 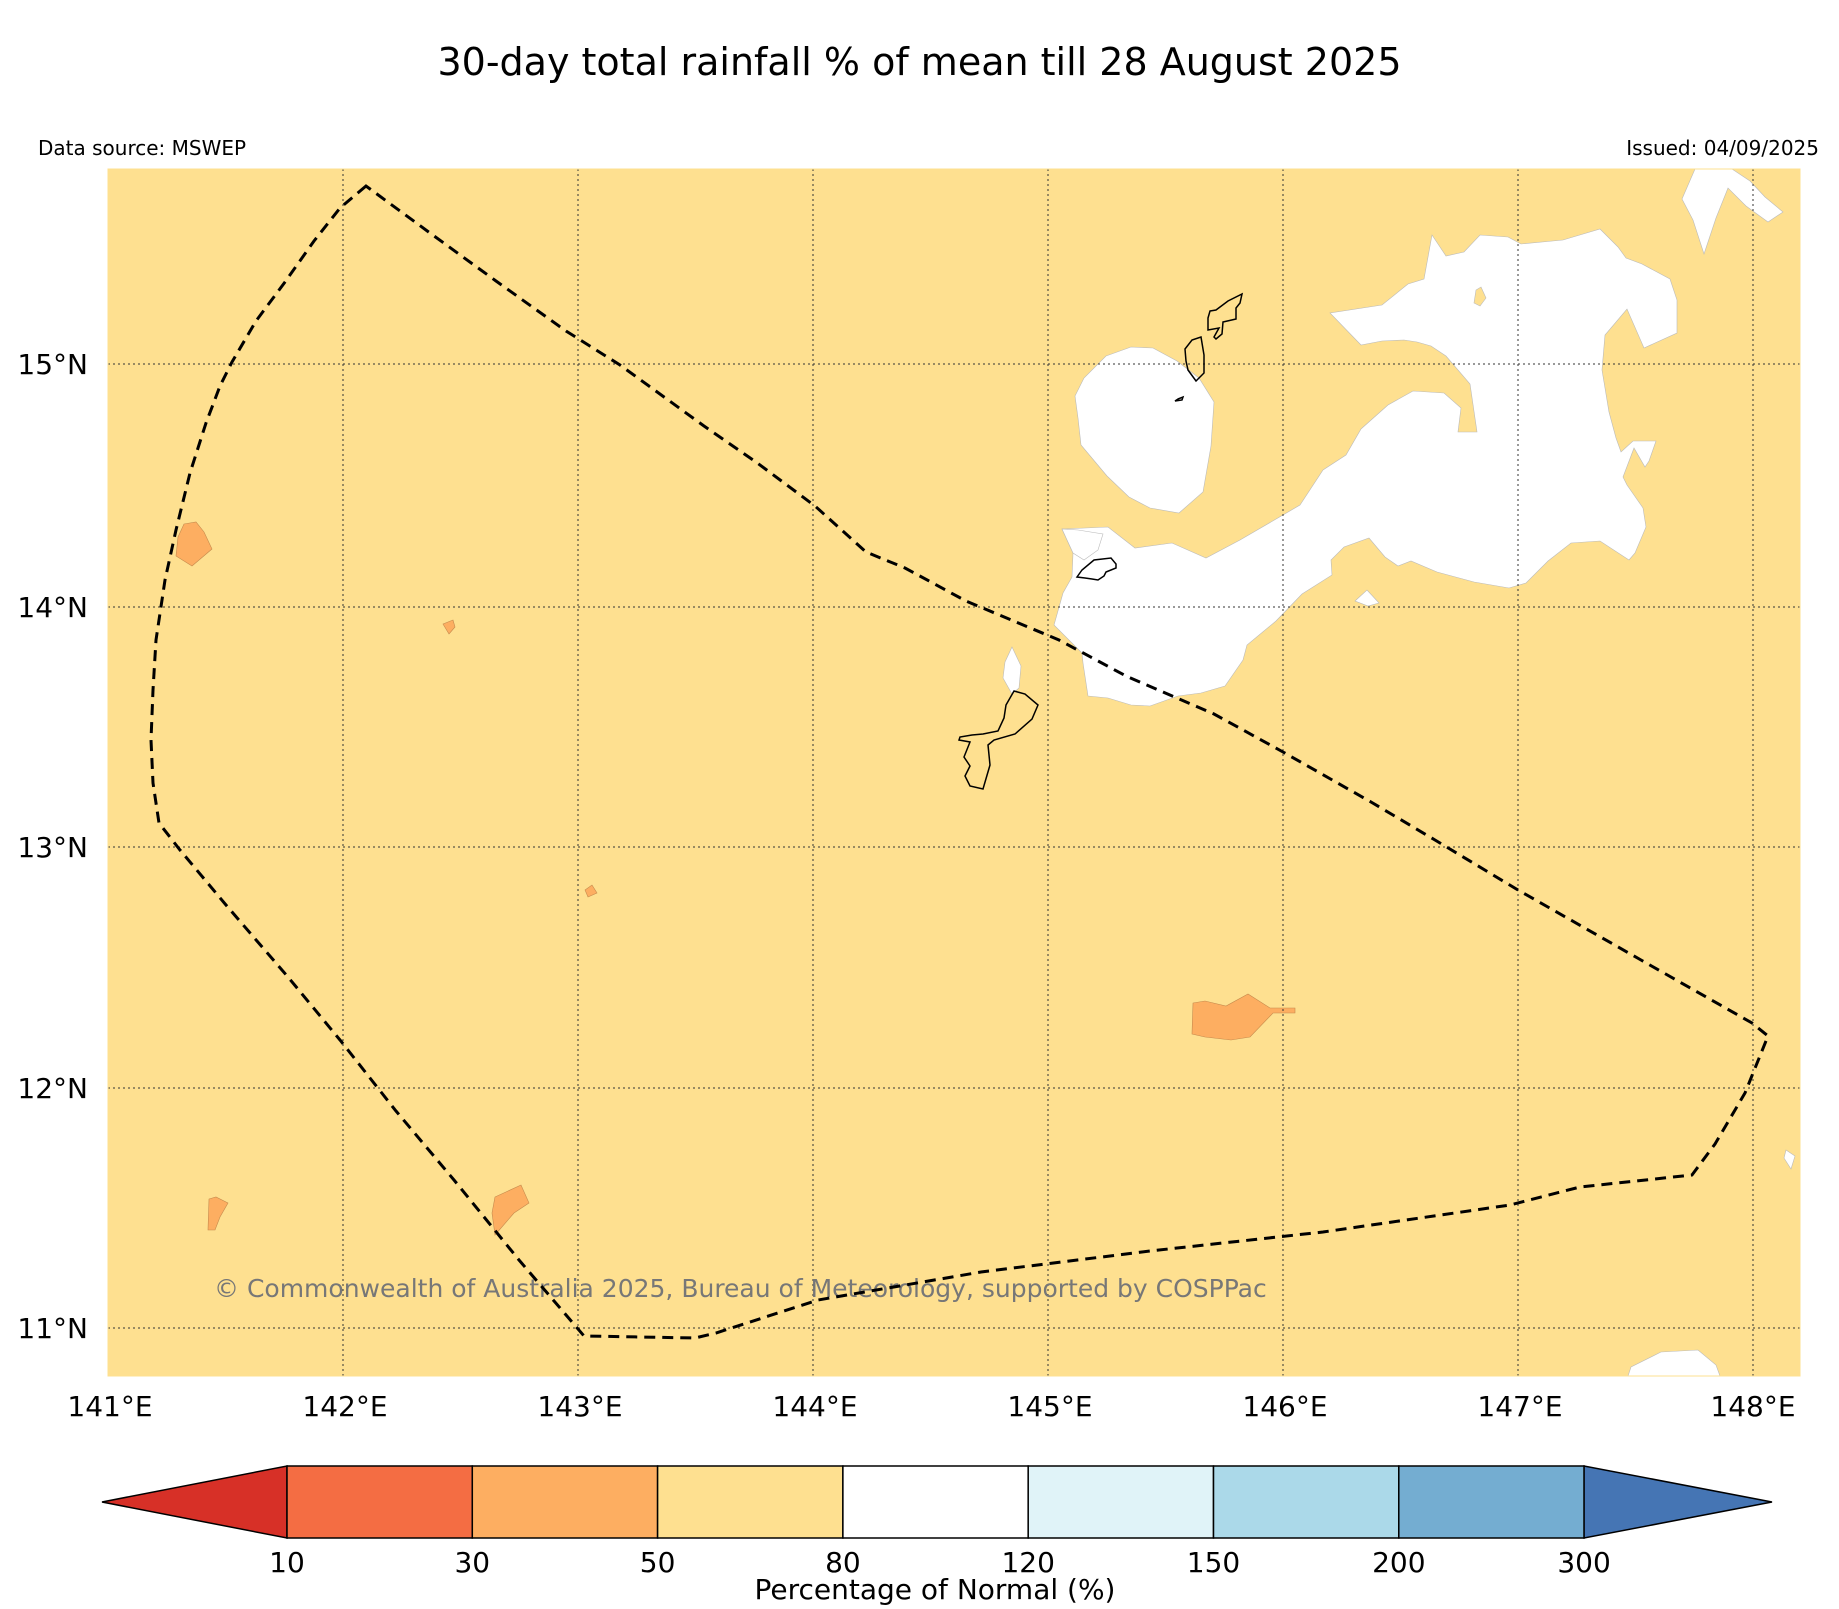 I want to click on tinian-coastline, so click(x=1179, y=398).